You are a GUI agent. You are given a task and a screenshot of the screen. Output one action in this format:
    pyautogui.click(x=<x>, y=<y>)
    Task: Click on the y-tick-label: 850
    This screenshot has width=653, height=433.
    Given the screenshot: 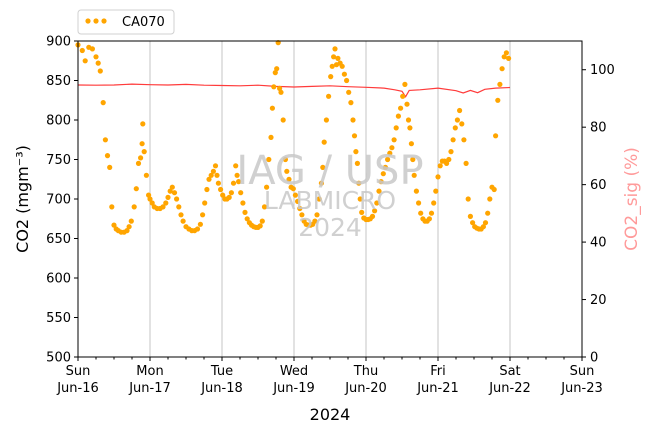 What is the action you would take?
    pyautogui.click(x=58, y=81)
    